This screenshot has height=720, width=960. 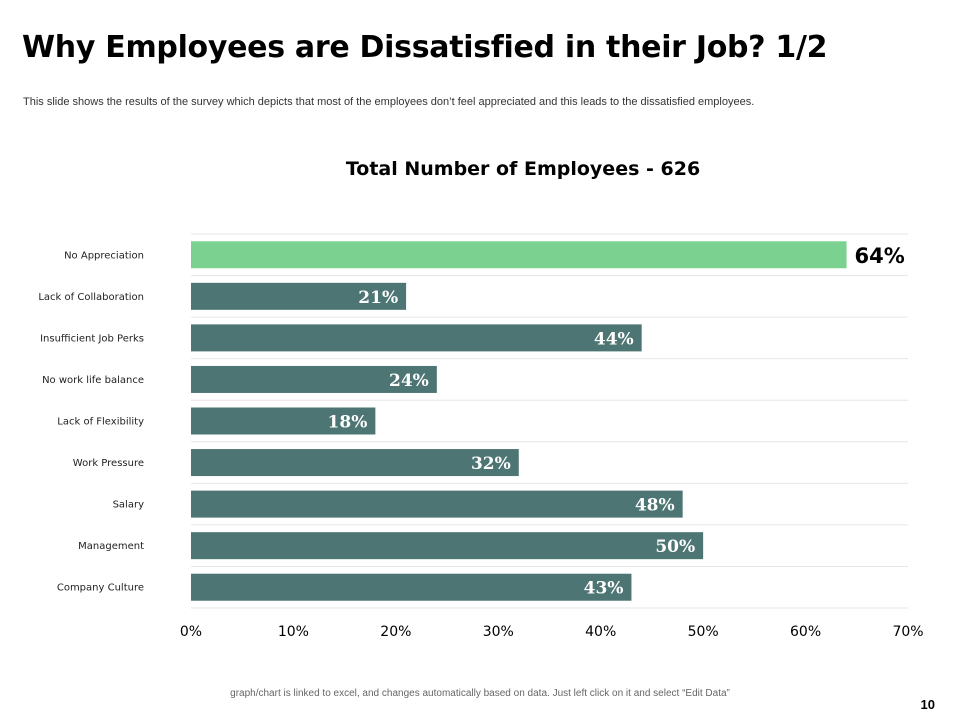 I want to click on category-label: Company Culture, so click(x=100, y=588).